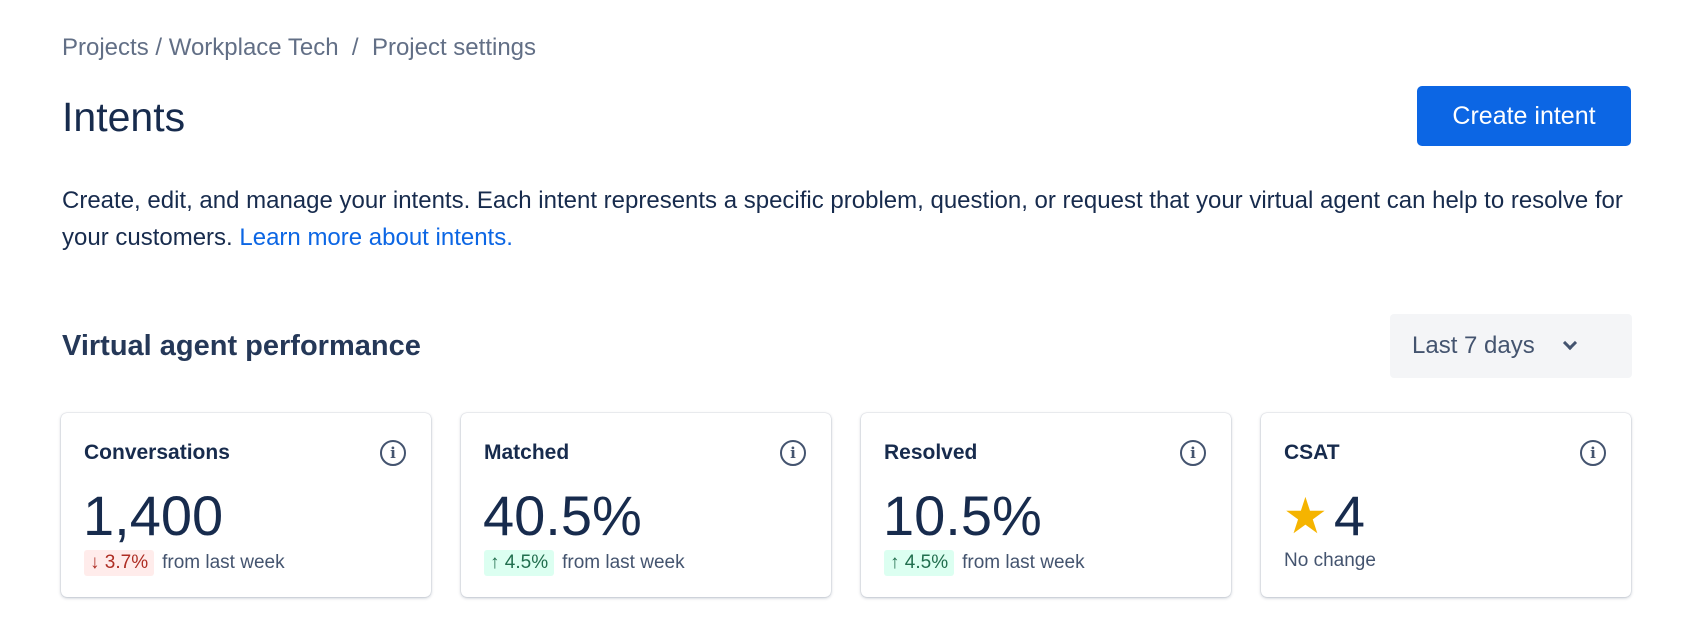 The image size is (1691, 638). I want to click on metric-value: 1,400, so click(153, 515).